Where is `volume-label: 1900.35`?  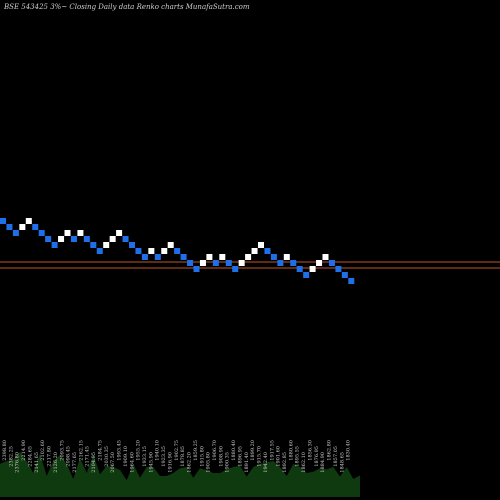 volume-label: 1900.35 is located at coordinates (228, 462).